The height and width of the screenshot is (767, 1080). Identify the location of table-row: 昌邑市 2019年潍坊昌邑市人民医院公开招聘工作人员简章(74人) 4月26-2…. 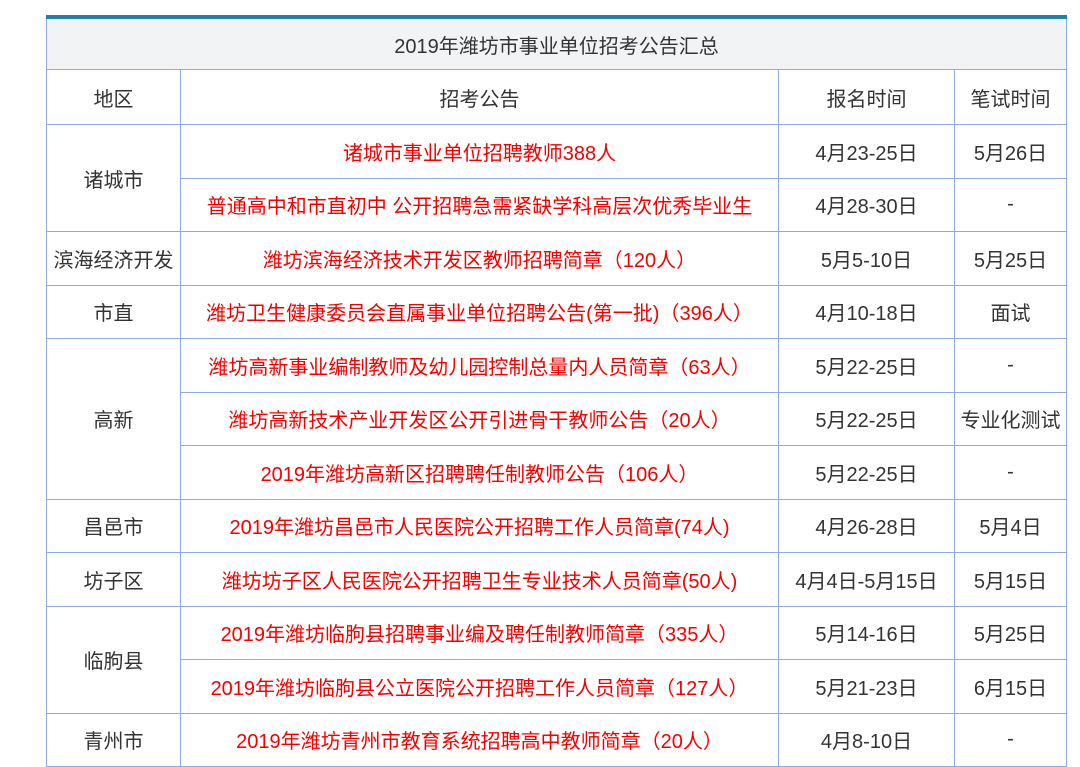
(556, 525).